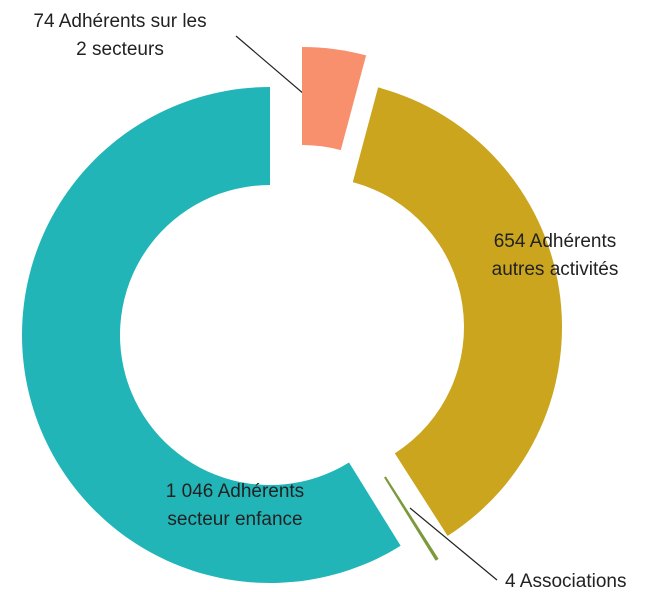 The width and height of the screenshot is (664, 592). Describe the element at coordinates (555, 241) in the screenshot. I see `slice-label: 654 Adhérents` at that location.